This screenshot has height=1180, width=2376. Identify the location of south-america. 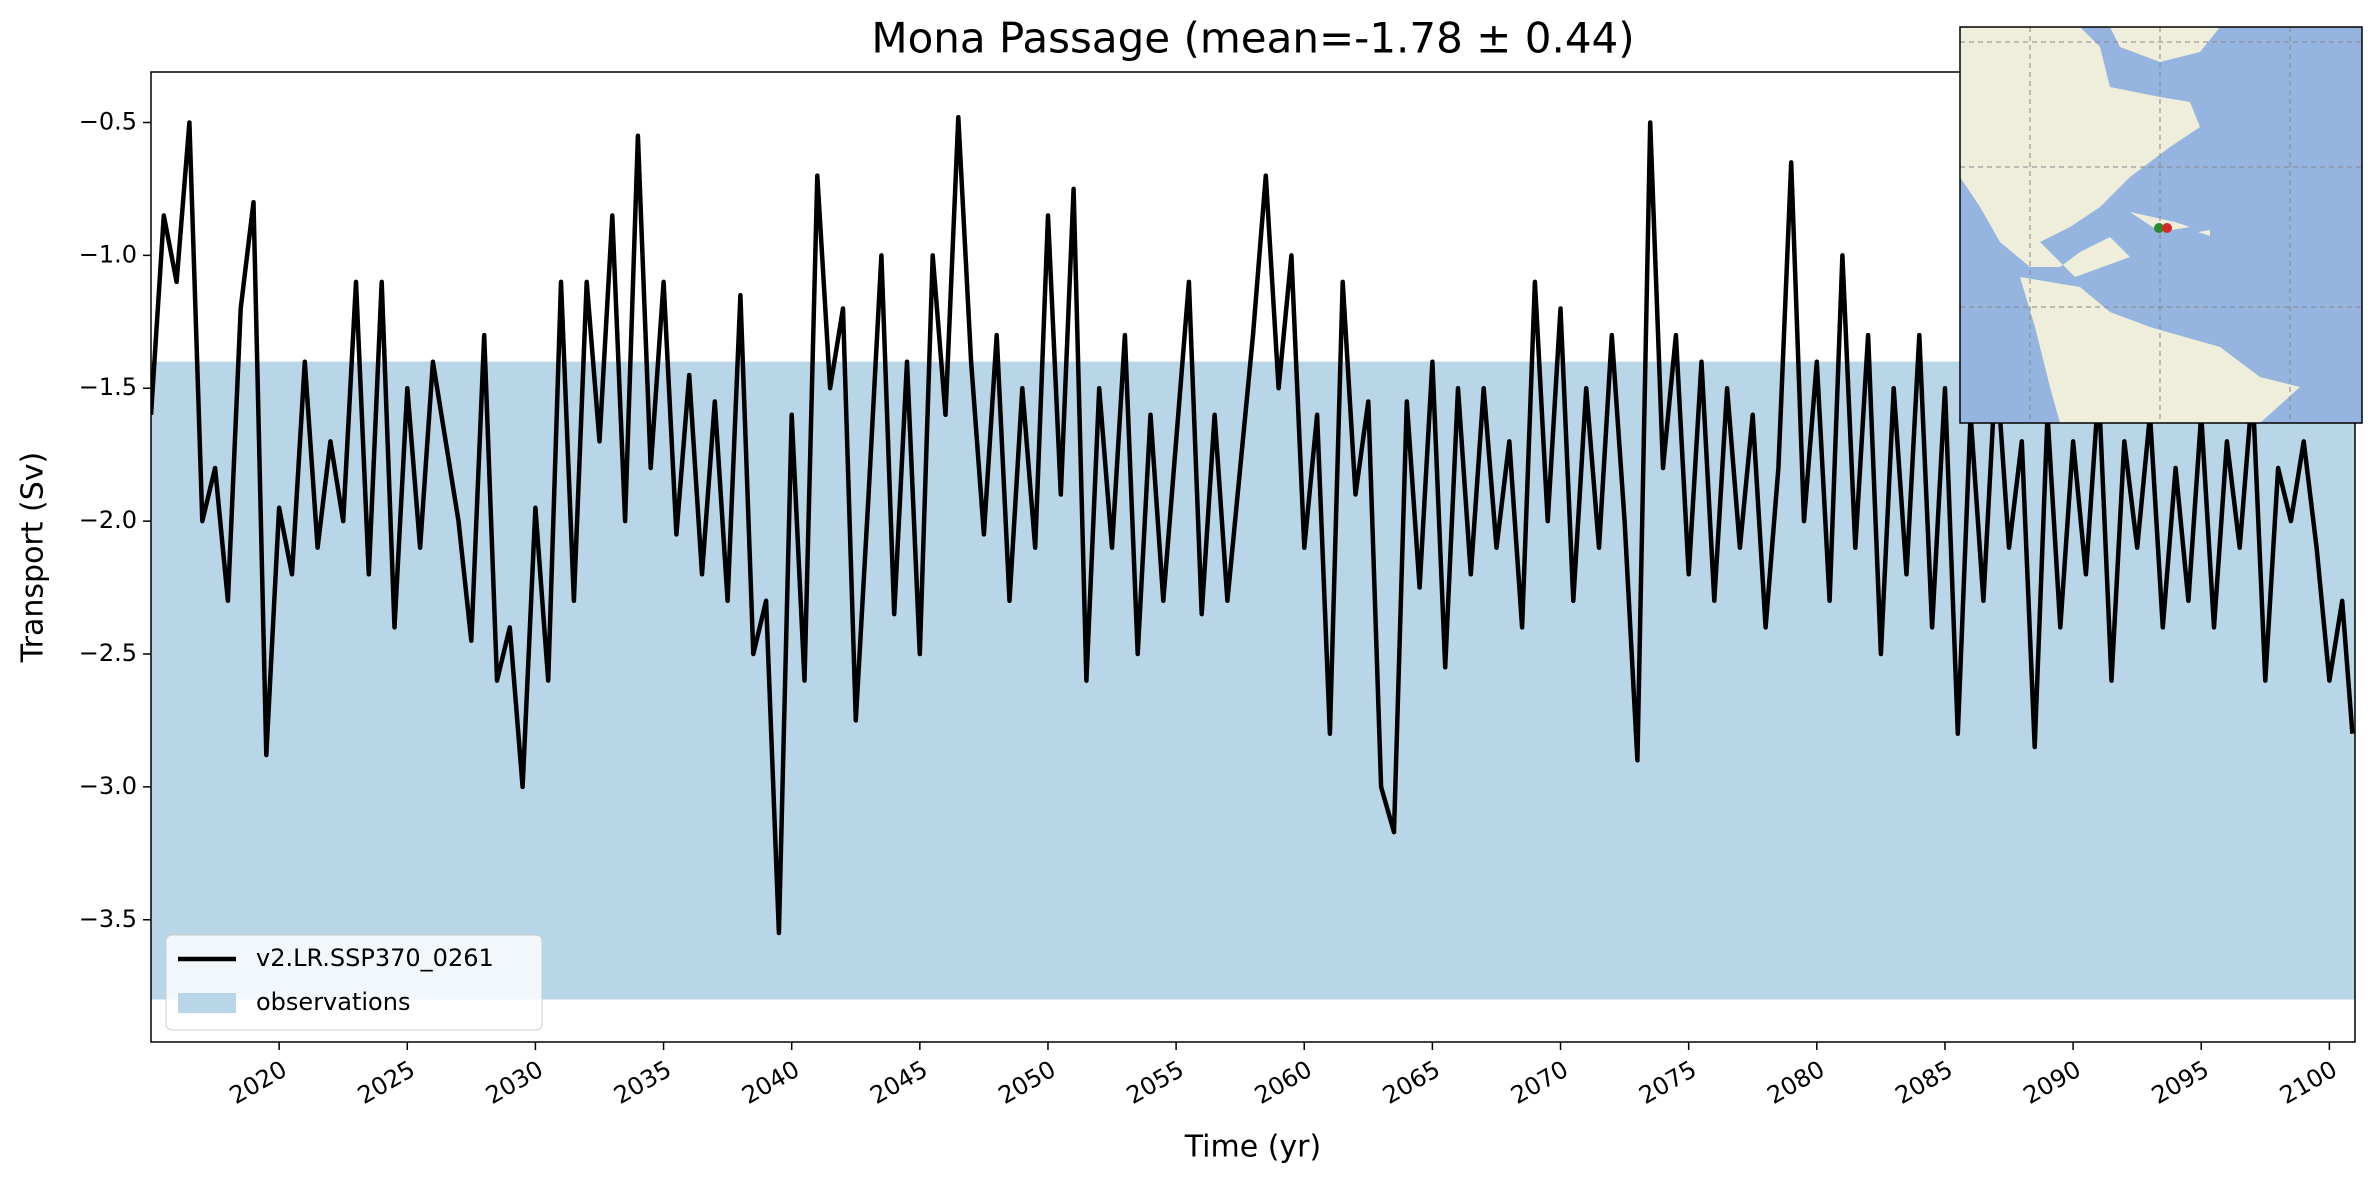
(2160, 350).